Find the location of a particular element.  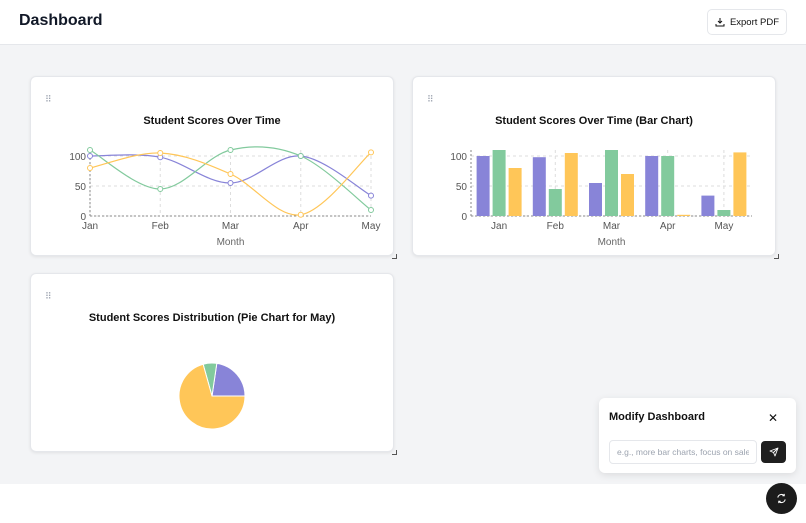

refresh-icon is located at coordinates (781, 498).